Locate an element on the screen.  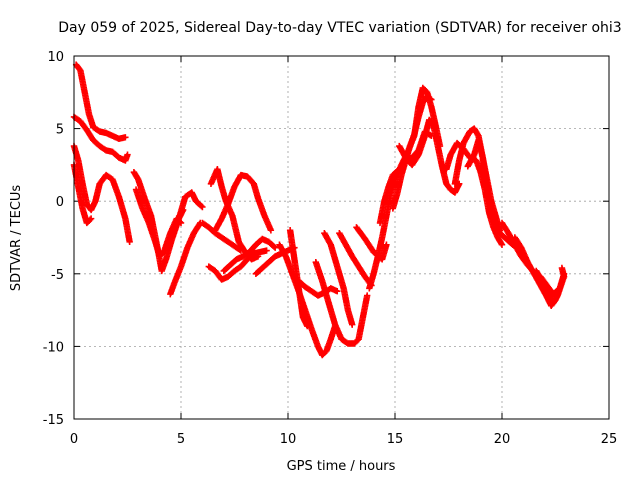
x-tick-label: 20 is located at coordinates (502, 439).